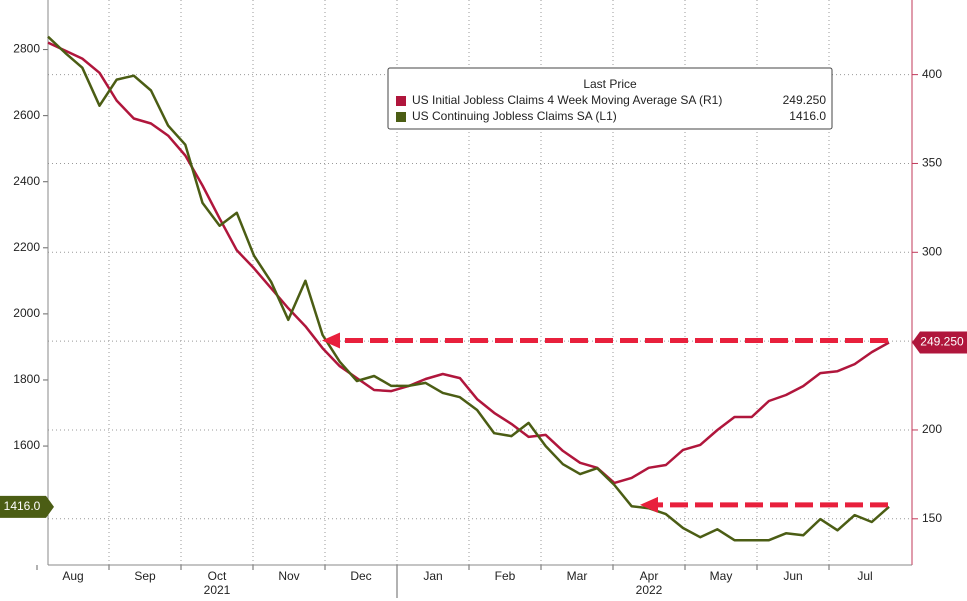 This screenshot has height=601, width=967. I want to click on x-tick-label: May, so click(721, 576).